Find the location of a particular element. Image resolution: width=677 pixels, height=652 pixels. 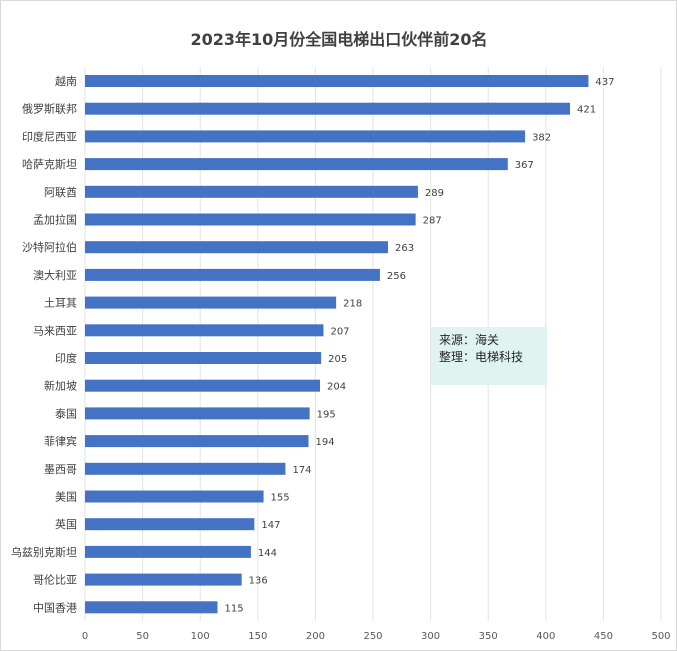

x-tick-label: 450 is located at coordinates (603, 636).